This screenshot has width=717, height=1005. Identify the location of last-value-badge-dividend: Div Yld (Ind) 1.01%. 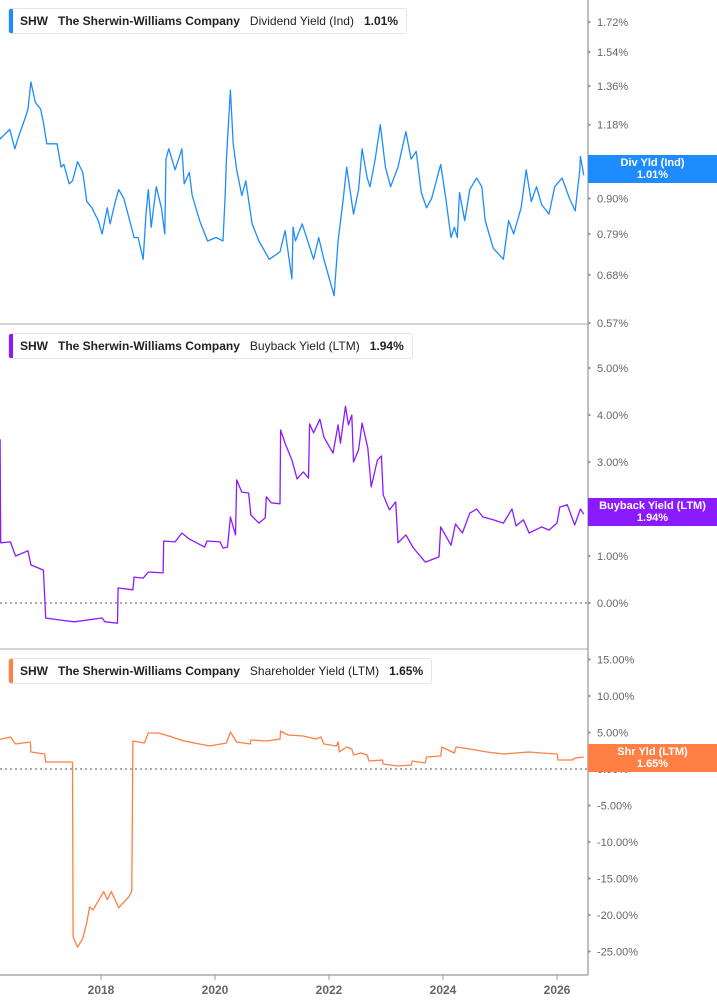
(652, 169).